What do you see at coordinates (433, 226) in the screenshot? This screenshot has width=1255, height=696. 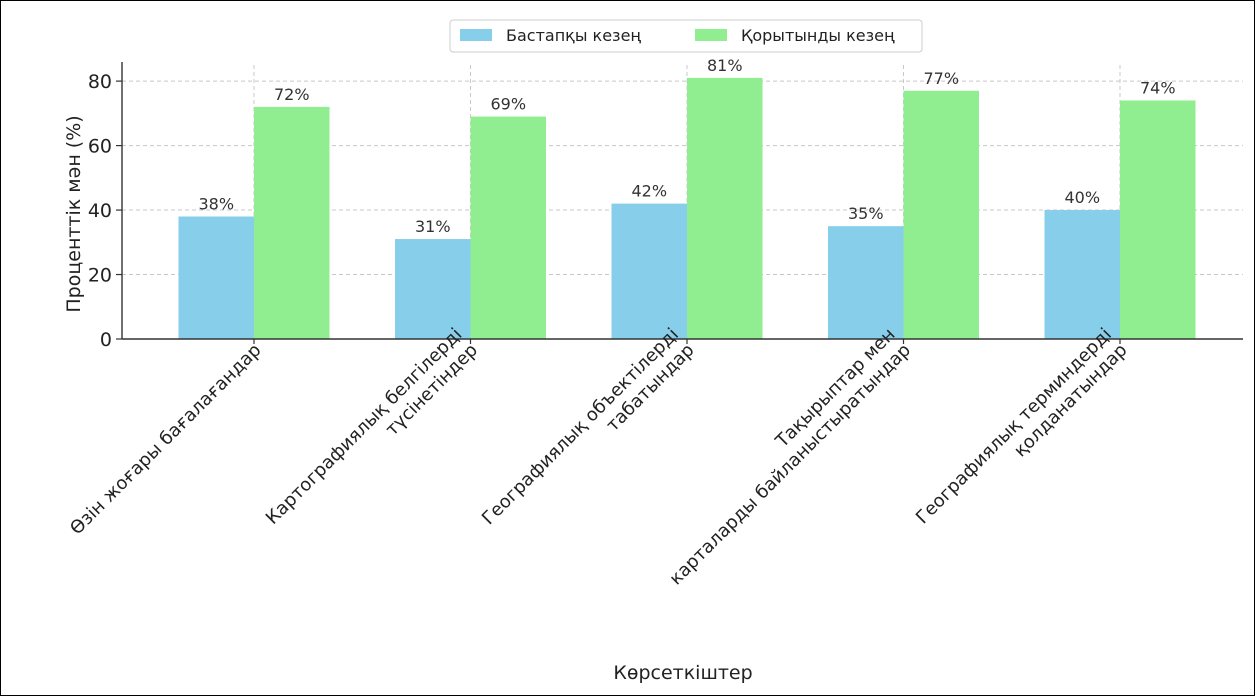 I see `bar-value-label: 31%` at bounding box center [433, 226].